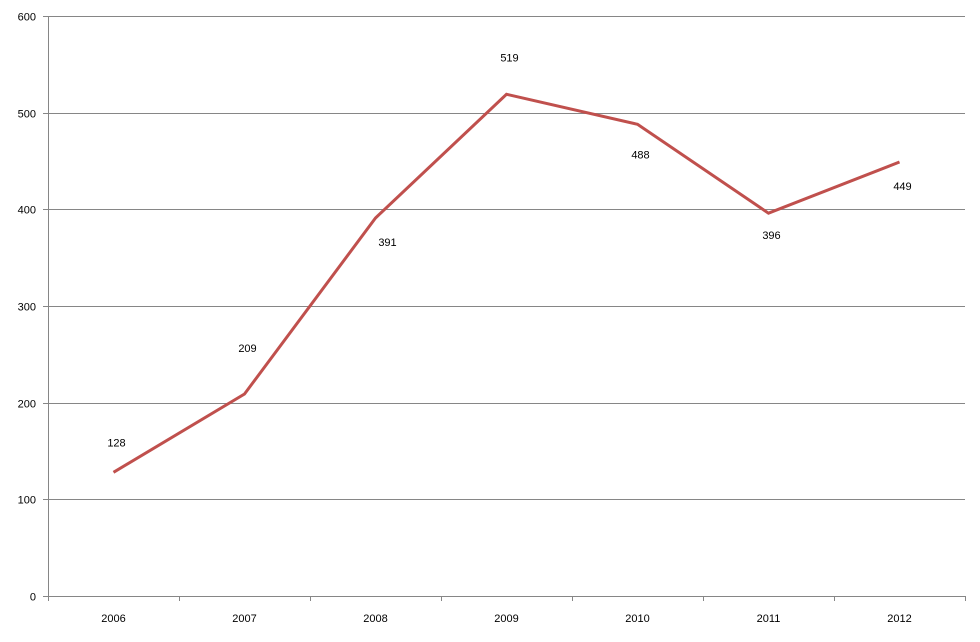  Describe the element at coordinates (27, 18) in the screenshot. I see `y-tick-label-600: 600` at that location.